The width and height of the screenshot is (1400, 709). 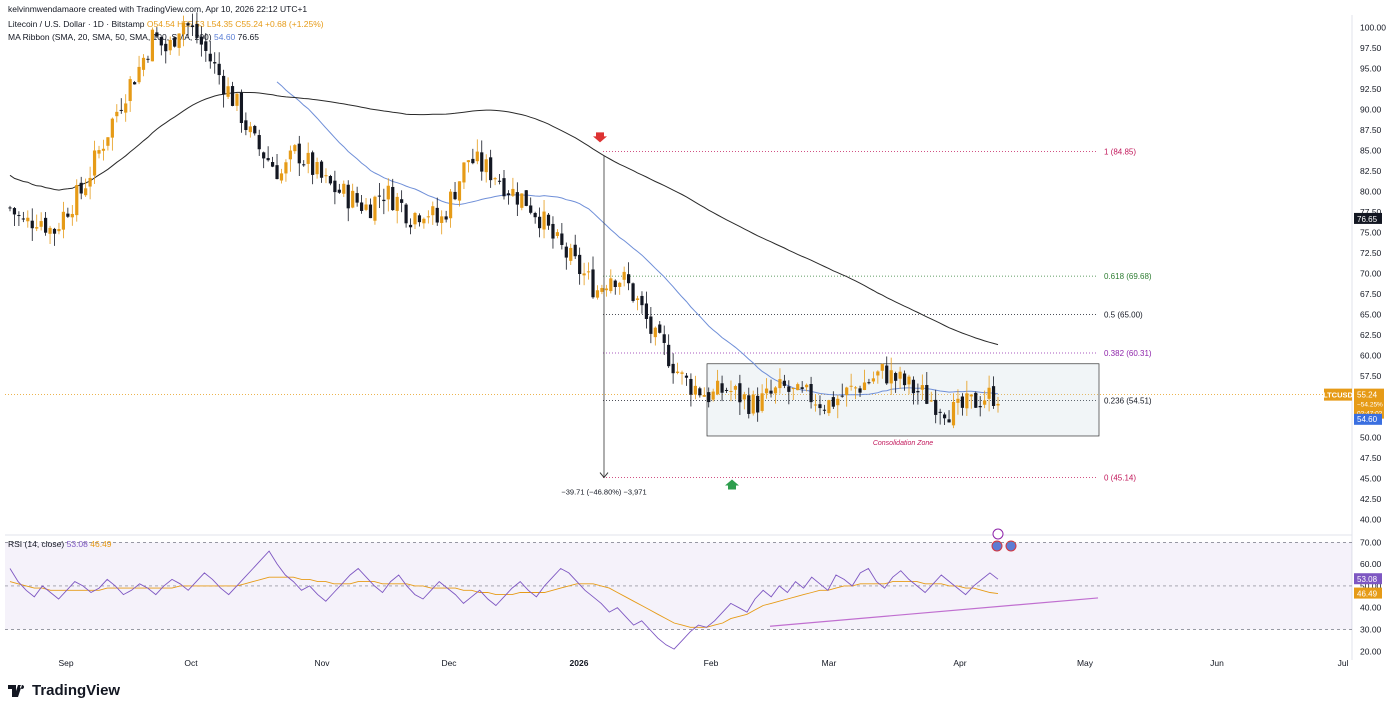 I want to click on fib-level-label: 0.236 (54.51), so click(x=1128, y=401).